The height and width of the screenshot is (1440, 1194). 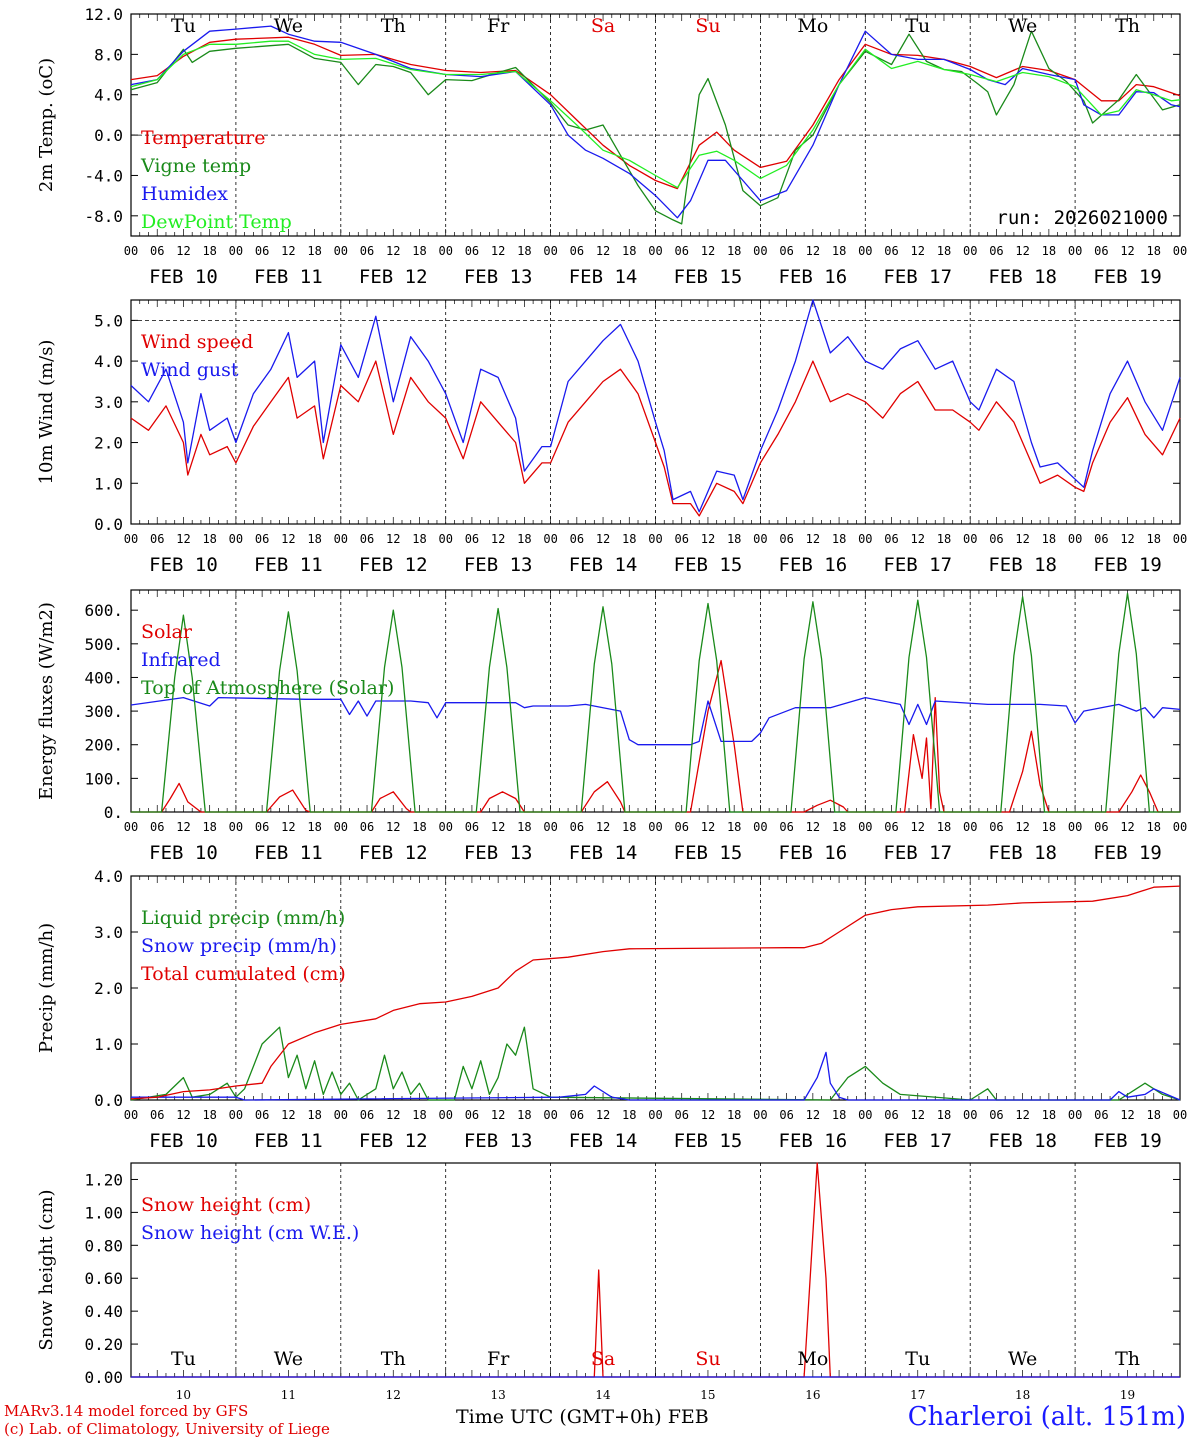 What do you see at coordinates (46, 988) in the screenshot?
I see `y-axis-label: Precip (mm/h)` at bounding box center [46, 988].